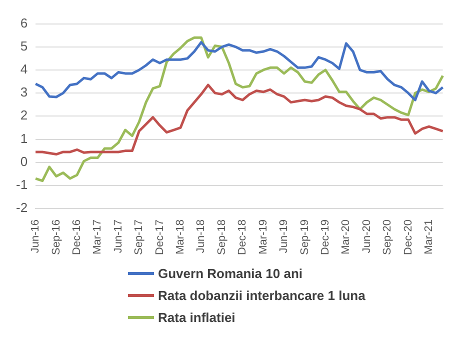  What do you see at coordinates (262, 295) in the screenshot?
I see `legend-label: Rata dobanzii interbancare 1 luna` at bounding box center [262, 295].